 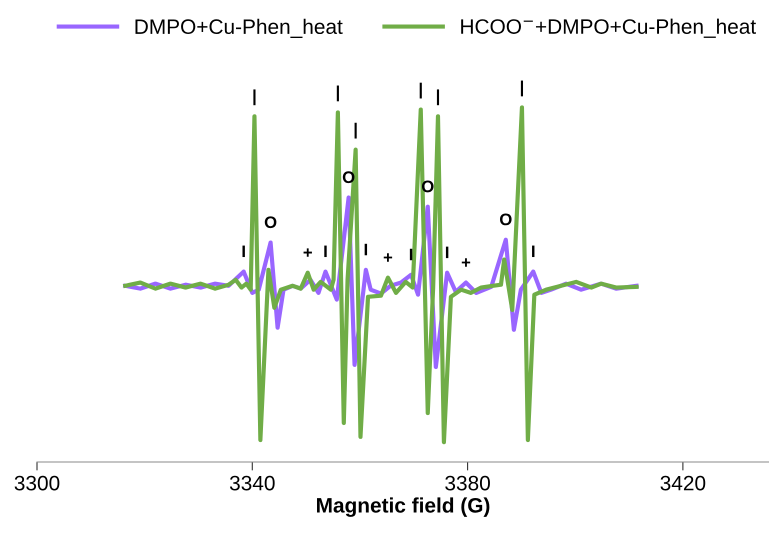 What do you see at coordinates (403, 507) in the screenshot?
I see `x-axis-title: Magnetic field (G)` at bounding box center [403, 507].